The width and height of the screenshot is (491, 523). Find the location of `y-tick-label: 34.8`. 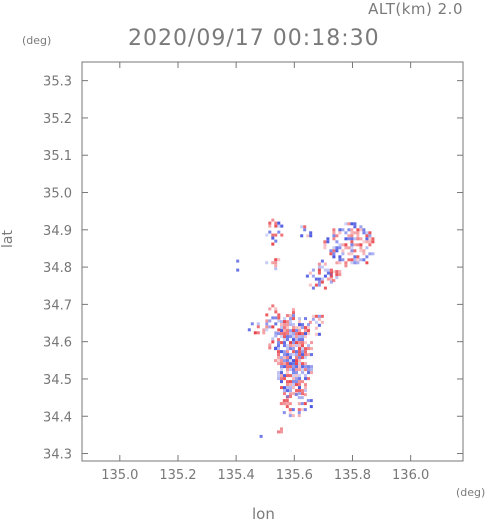

y-tick-label: 34.8 is located at coordinates (57, 268).